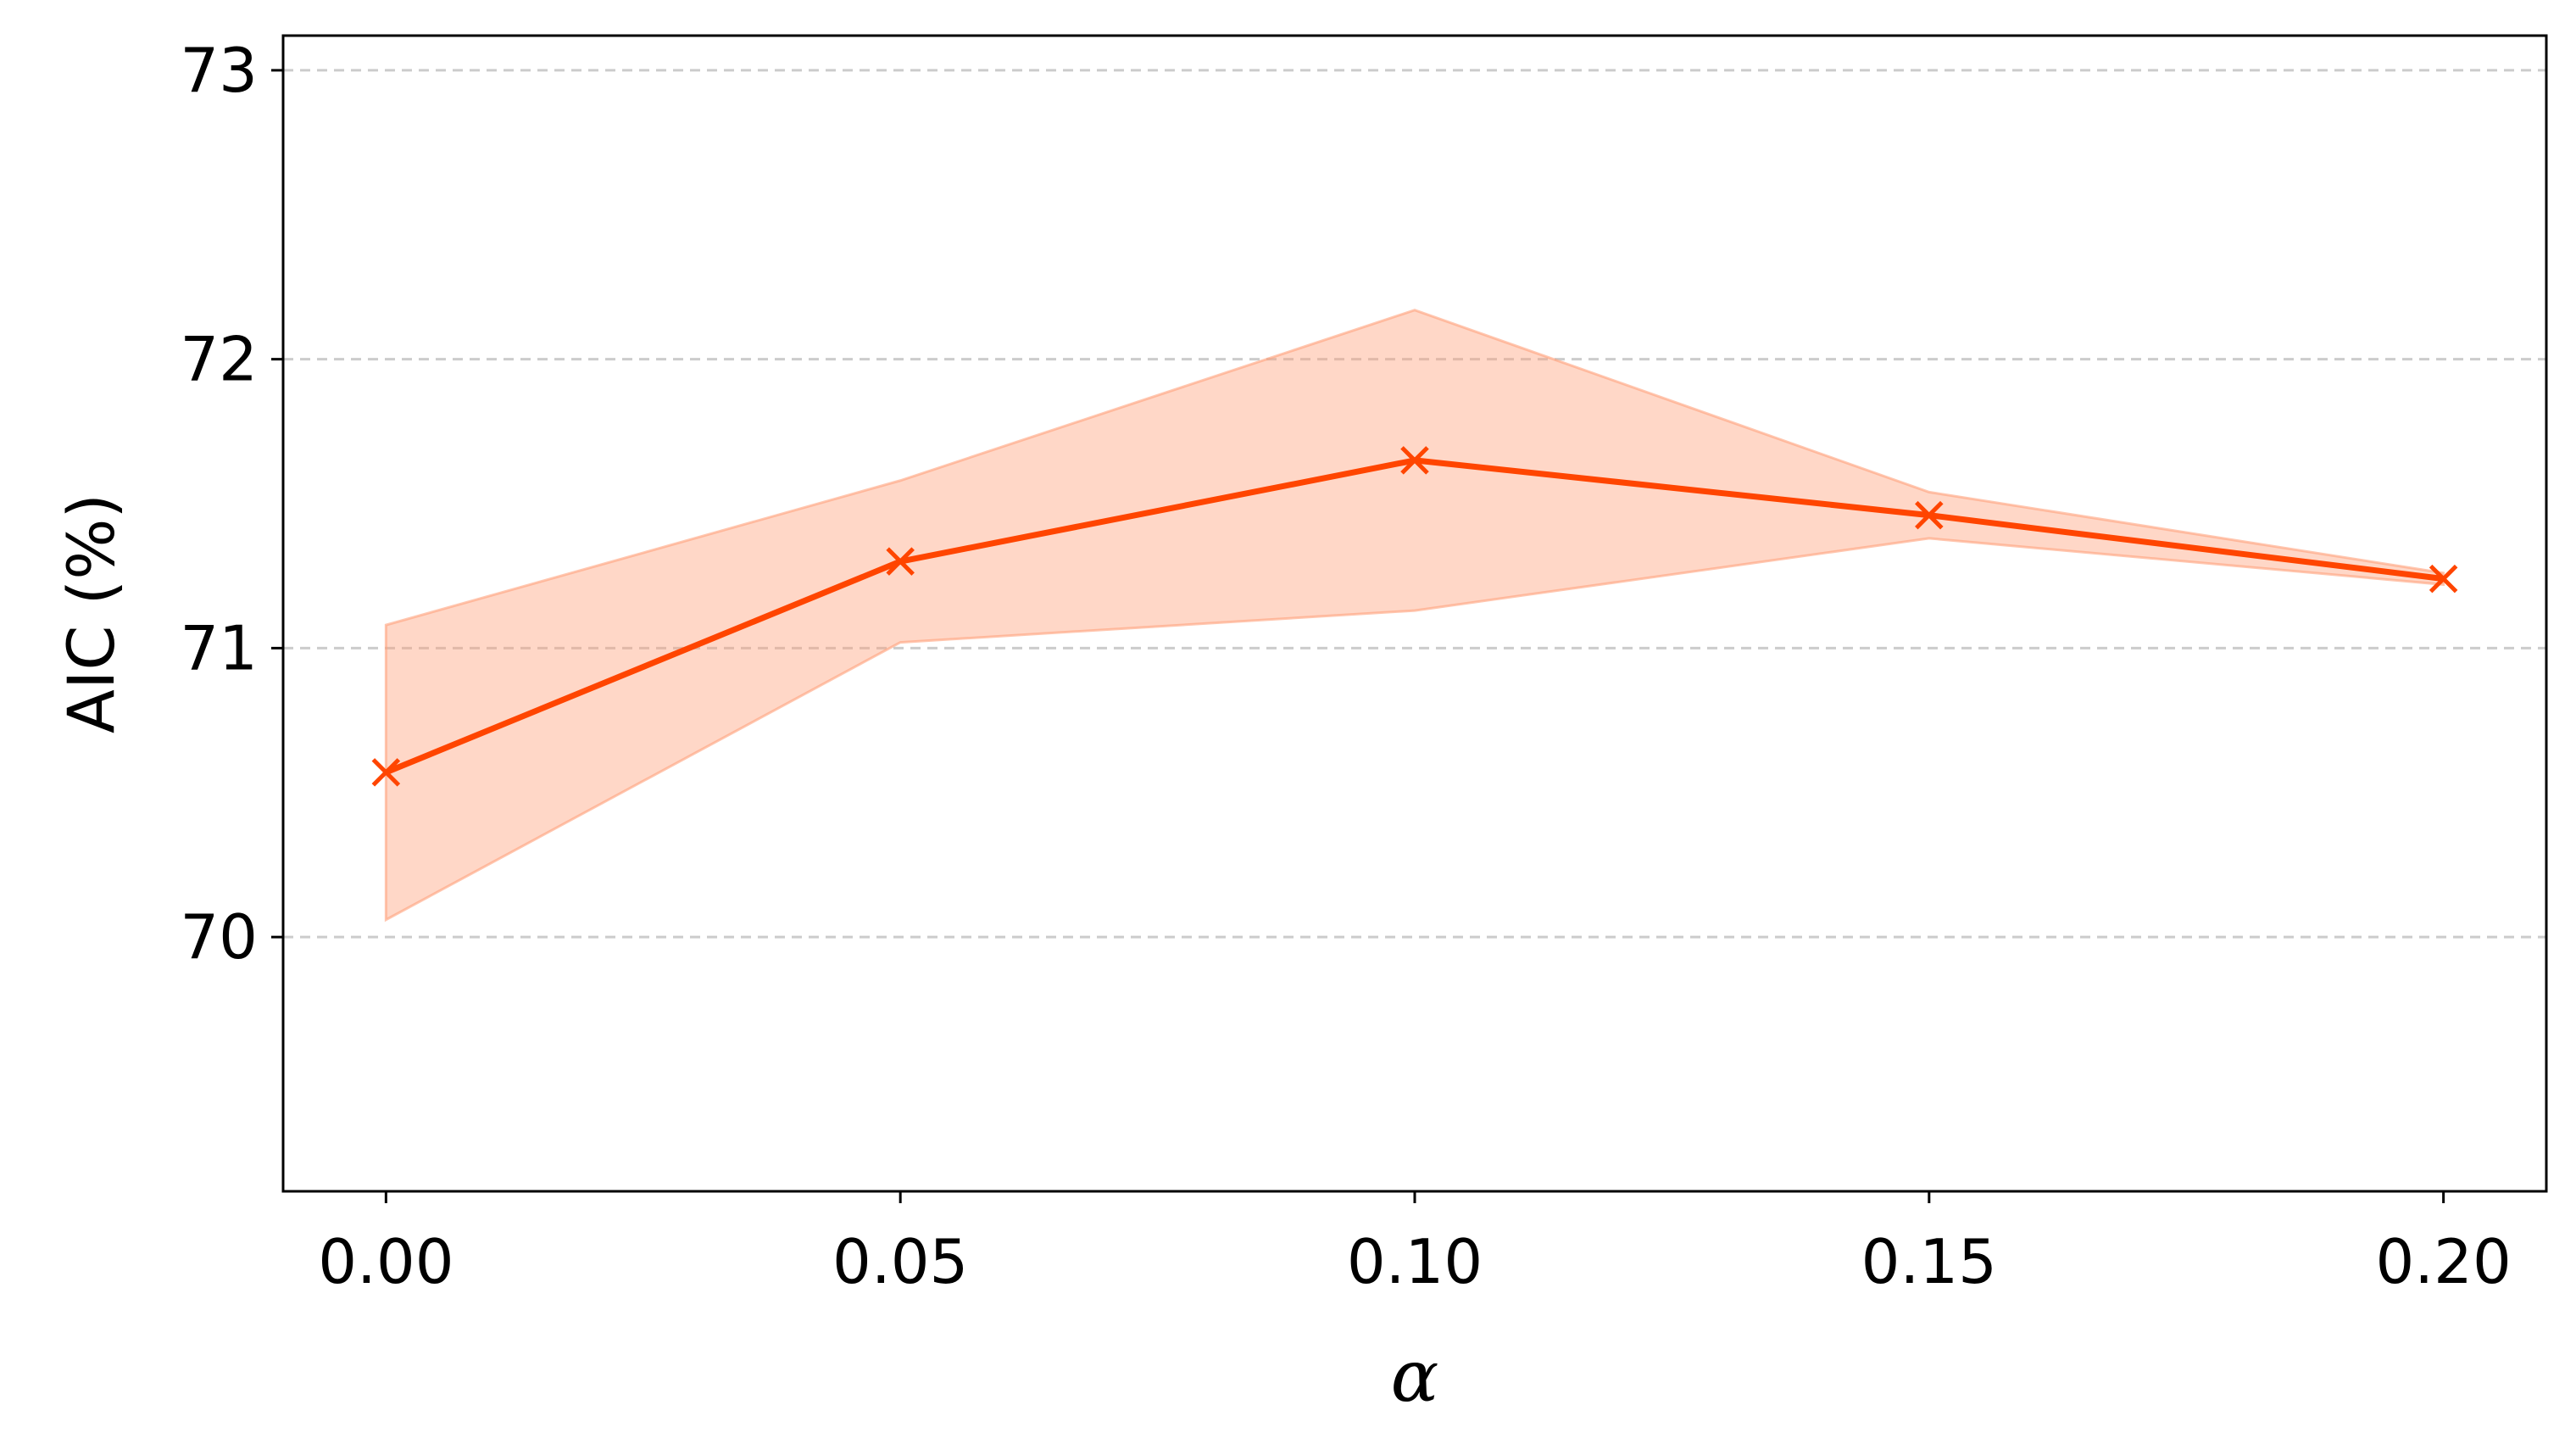 The width and height of the screenshot is (2576, 1455). What do you see at coordinates (2443, 1261) in the screenshot?
I see `x-tick-label: 0.20` at bounding box center [2443, 1261].